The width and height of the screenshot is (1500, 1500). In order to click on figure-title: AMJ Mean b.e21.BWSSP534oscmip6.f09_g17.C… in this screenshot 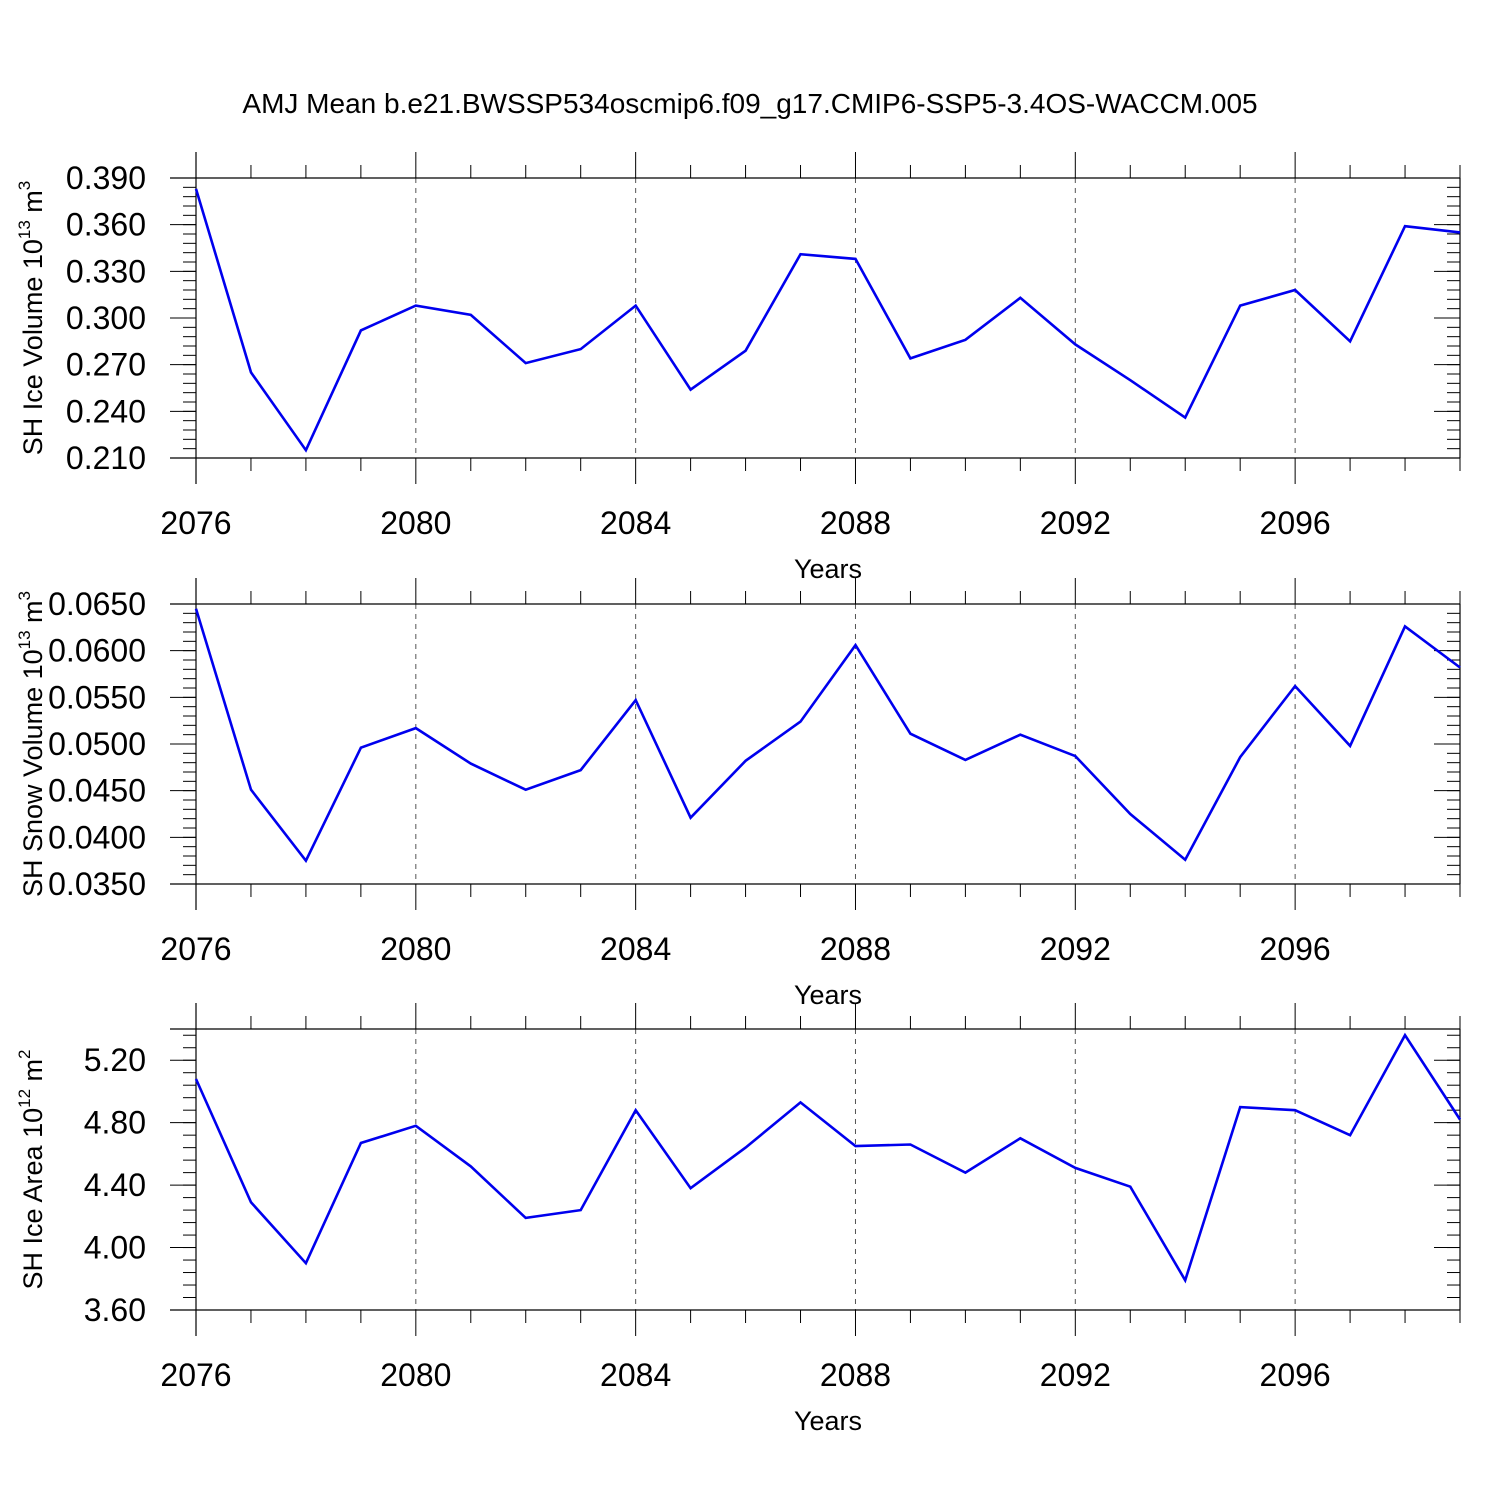, I will do `click(750, 103)`.